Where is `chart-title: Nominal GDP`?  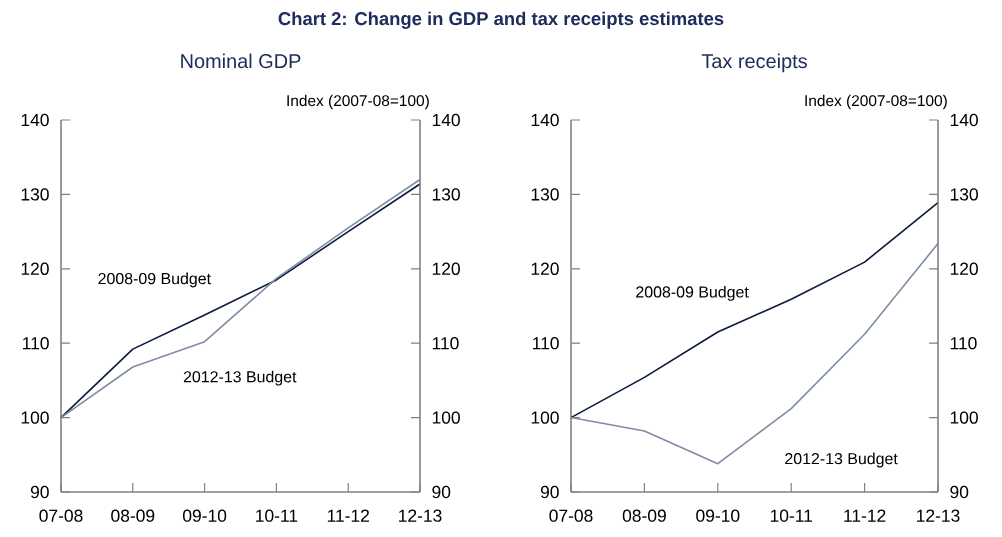
chart-title: Nominal GDP is located at coordinates (241, 61).